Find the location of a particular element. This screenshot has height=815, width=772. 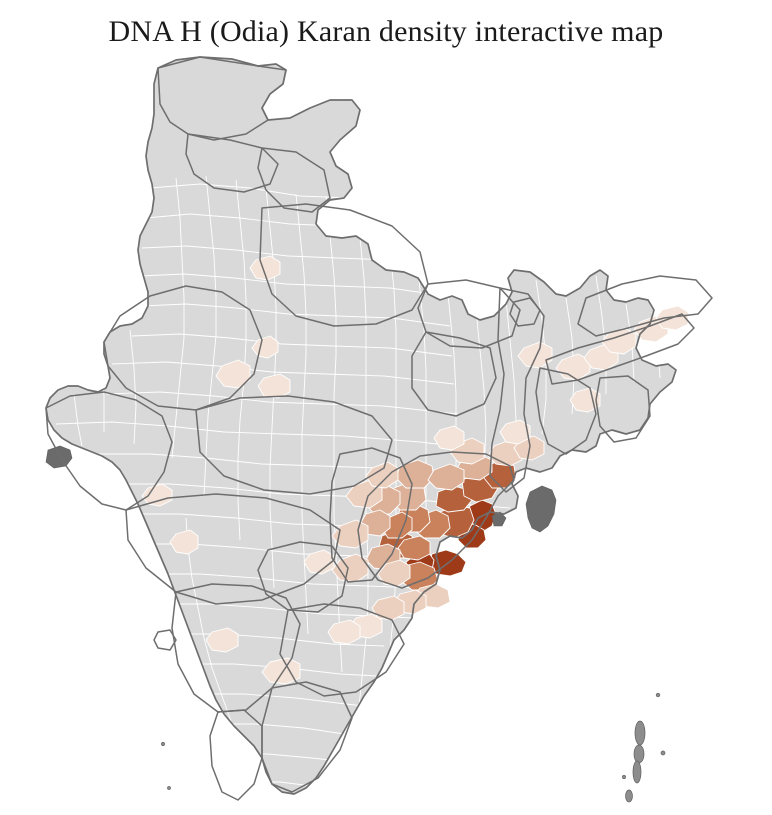

region-rayagada is located at coordinates (394, 573).